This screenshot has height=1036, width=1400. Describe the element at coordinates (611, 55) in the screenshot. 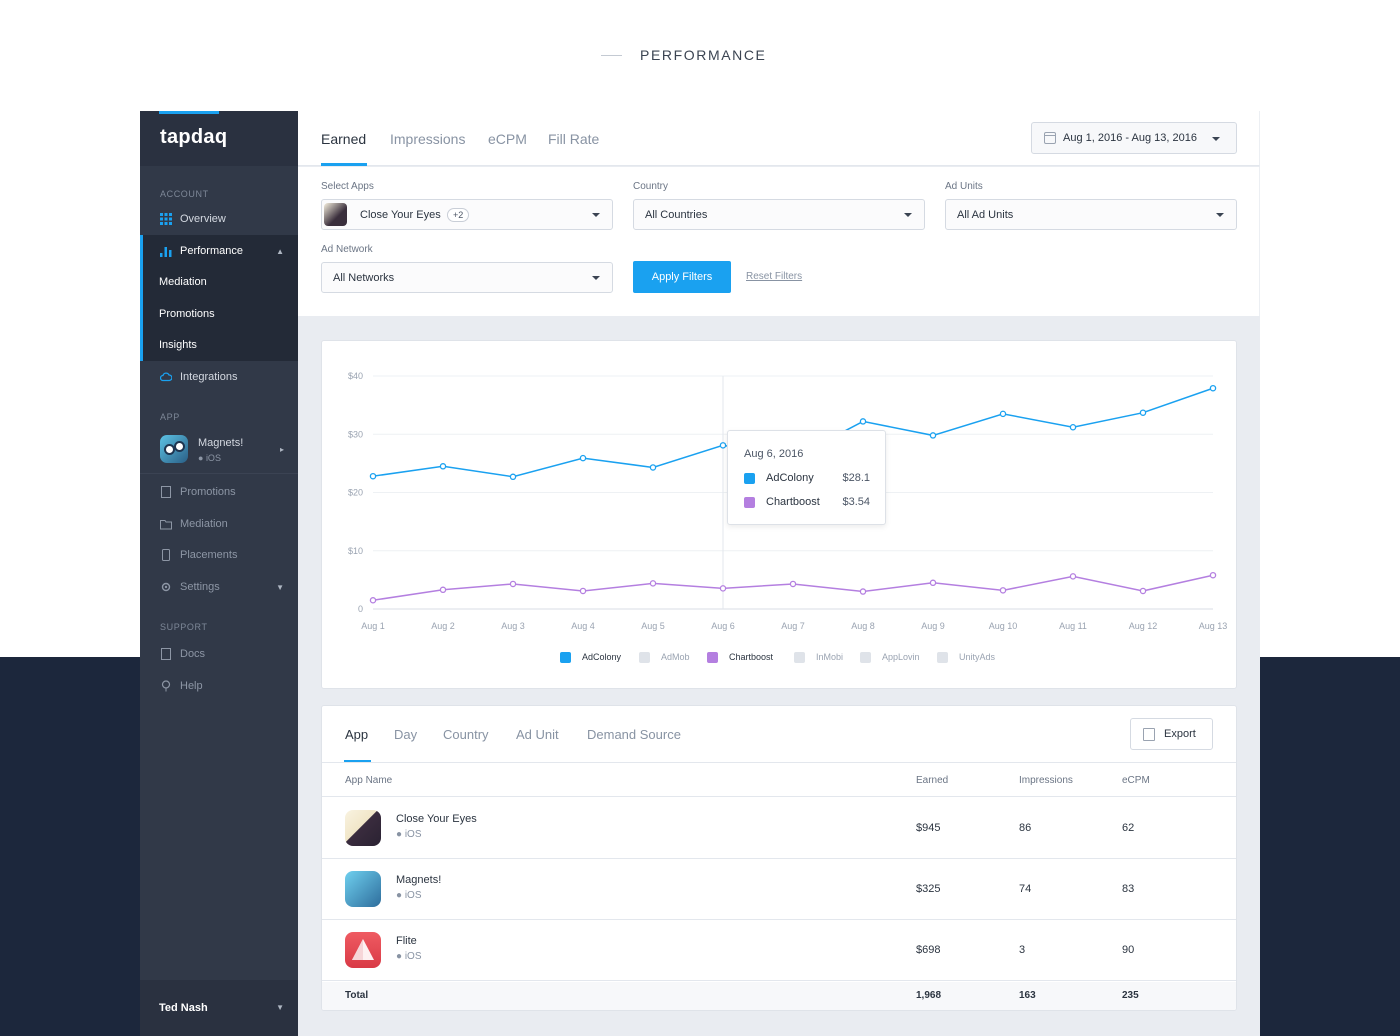

I see `heading-rule` at that location.